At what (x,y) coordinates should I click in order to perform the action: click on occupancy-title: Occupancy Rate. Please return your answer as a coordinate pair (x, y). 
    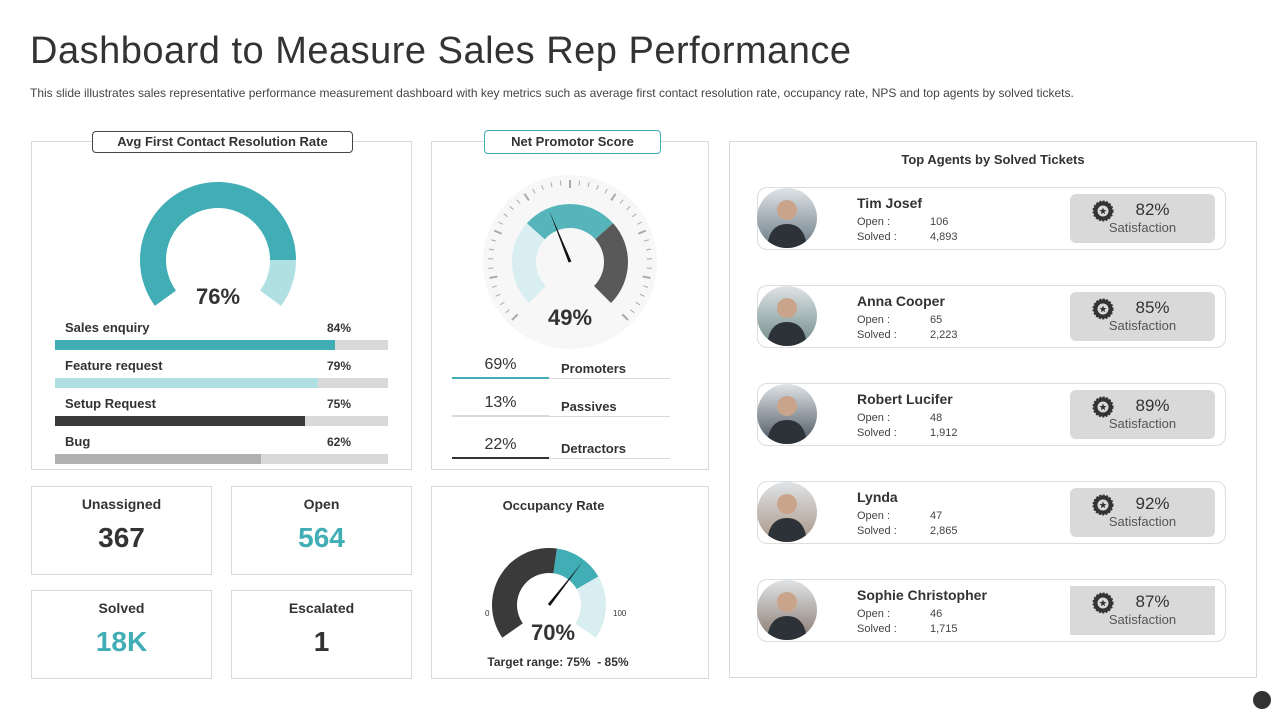
    Looking at the image, I should click on (553, 505).